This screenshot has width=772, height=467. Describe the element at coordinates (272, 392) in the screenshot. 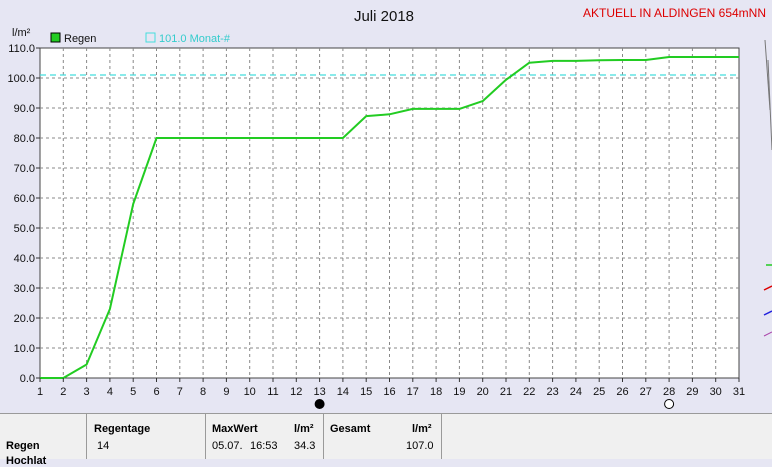

I see `x-tick-label: 11` at that location.